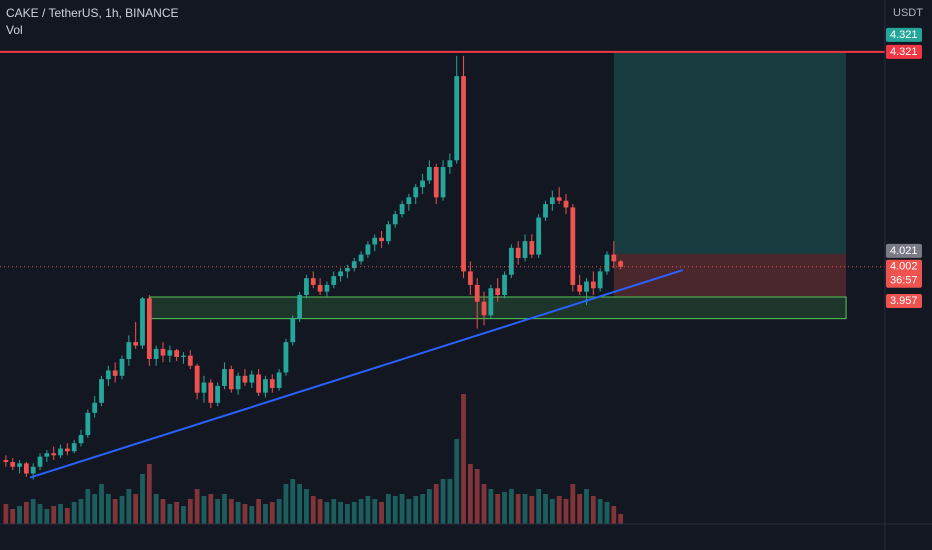  What do you see at coordinates (904, 34) in the screenshot?
I see `target-label-bg` at bounding box center [904, 34].